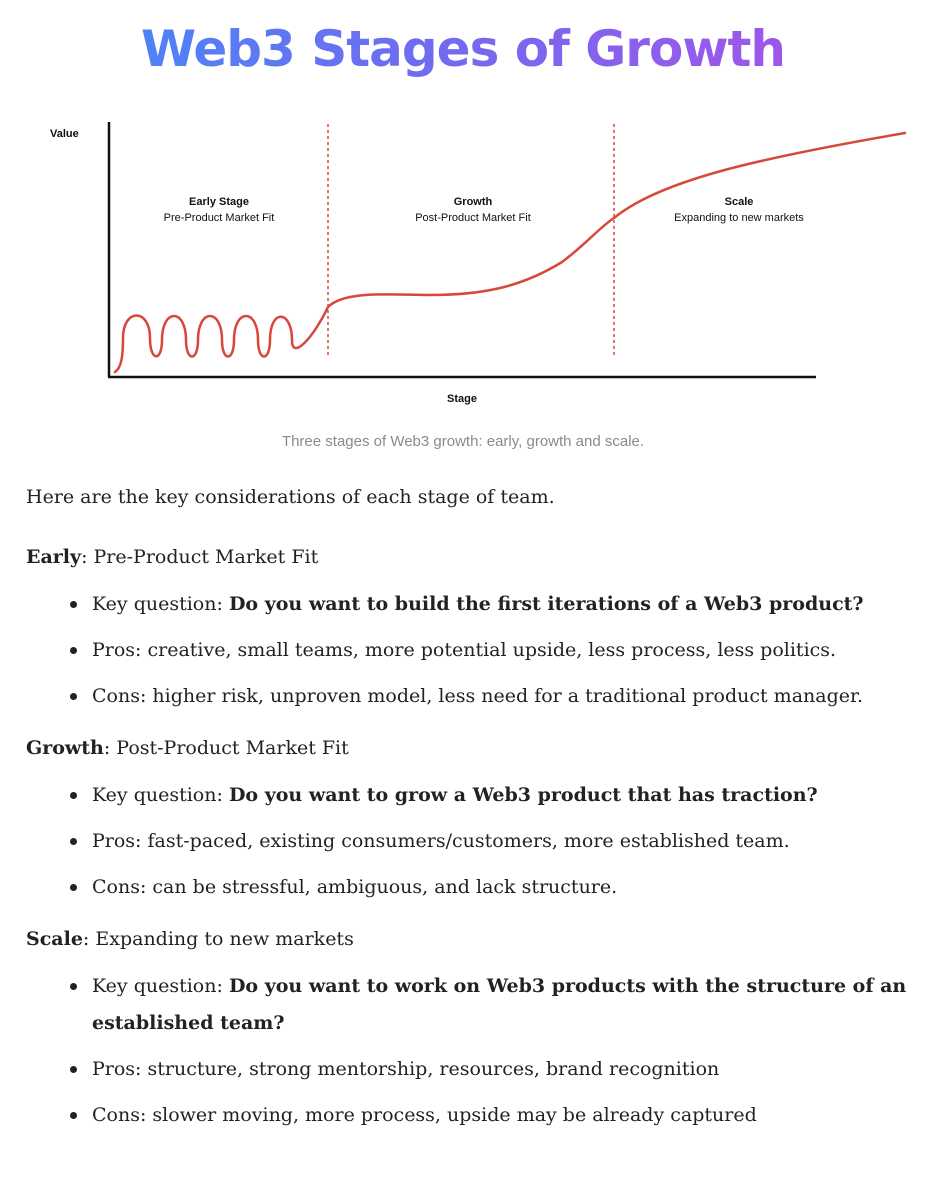 The width and height of the screenshot is (926, 1200). What do you see at coordinates (64, 134) in the screenshot?
I see `y-axis-label: Value` at bounding box center [64, 134].